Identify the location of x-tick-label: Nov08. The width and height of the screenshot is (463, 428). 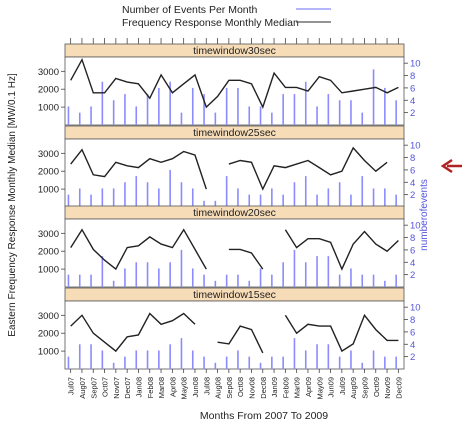
(251, 388).